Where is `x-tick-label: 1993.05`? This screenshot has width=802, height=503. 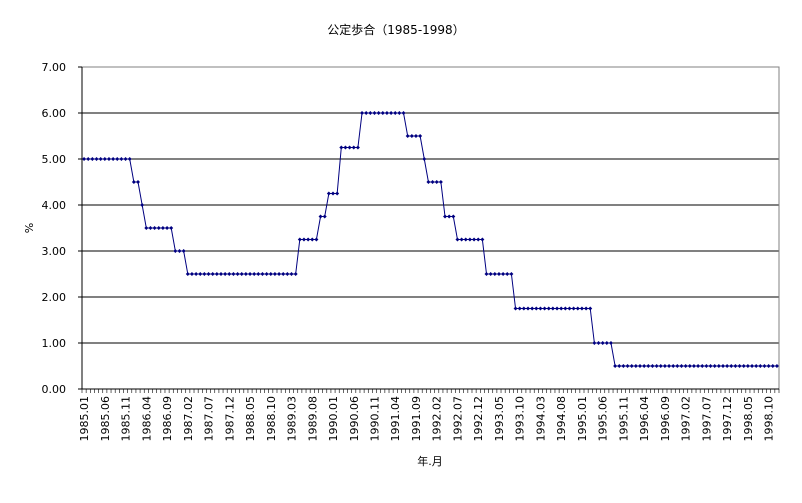
x-tick-label: 1993.05 is located at coordinates (499, 419).